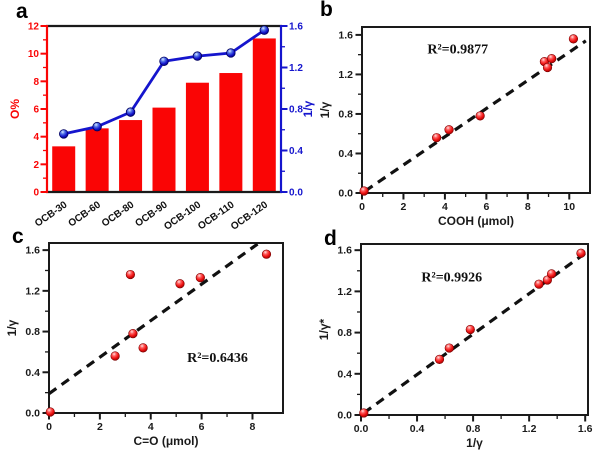 This screenshot has height=454, width=600. What do you see at coordinates (18, 236) in the screenshot?
I see `panel-c-label: c` at bounding box center [18, 236].